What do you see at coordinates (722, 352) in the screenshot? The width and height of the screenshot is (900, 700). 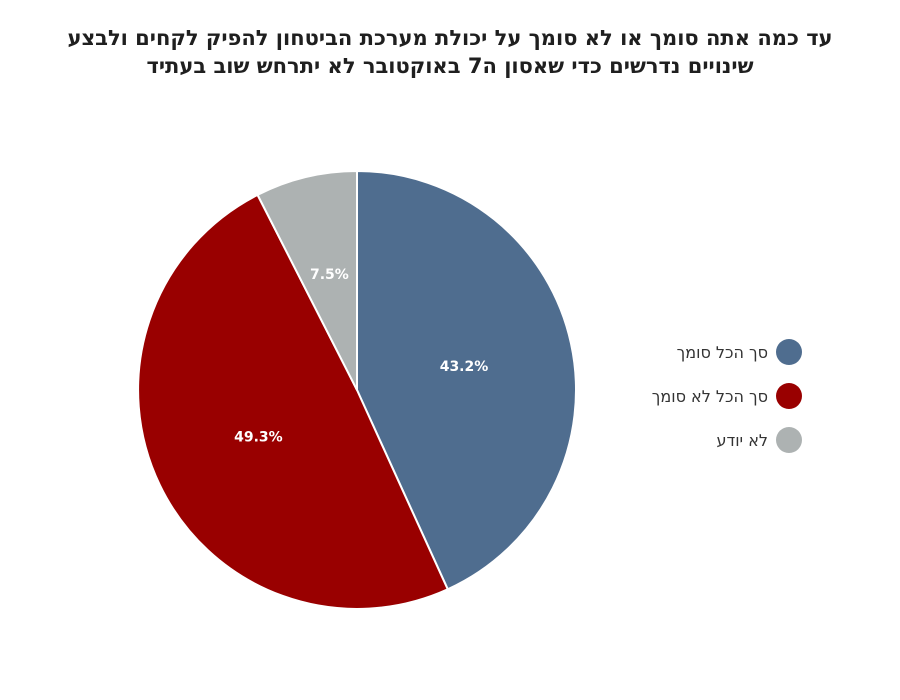 I see `legend-label-trust: סך הכל סומך` at bounding box center [722, 352].